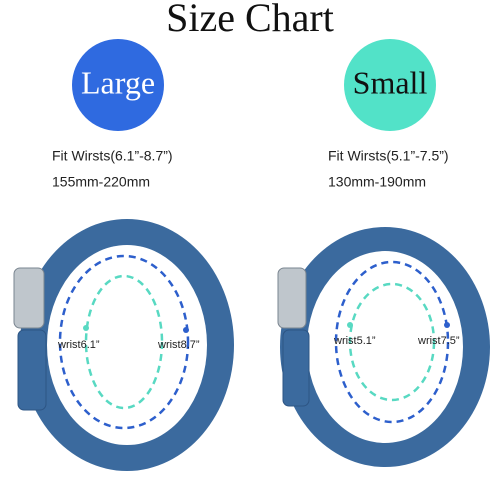  I want to click on title: Size Chart, so click(250, 20).